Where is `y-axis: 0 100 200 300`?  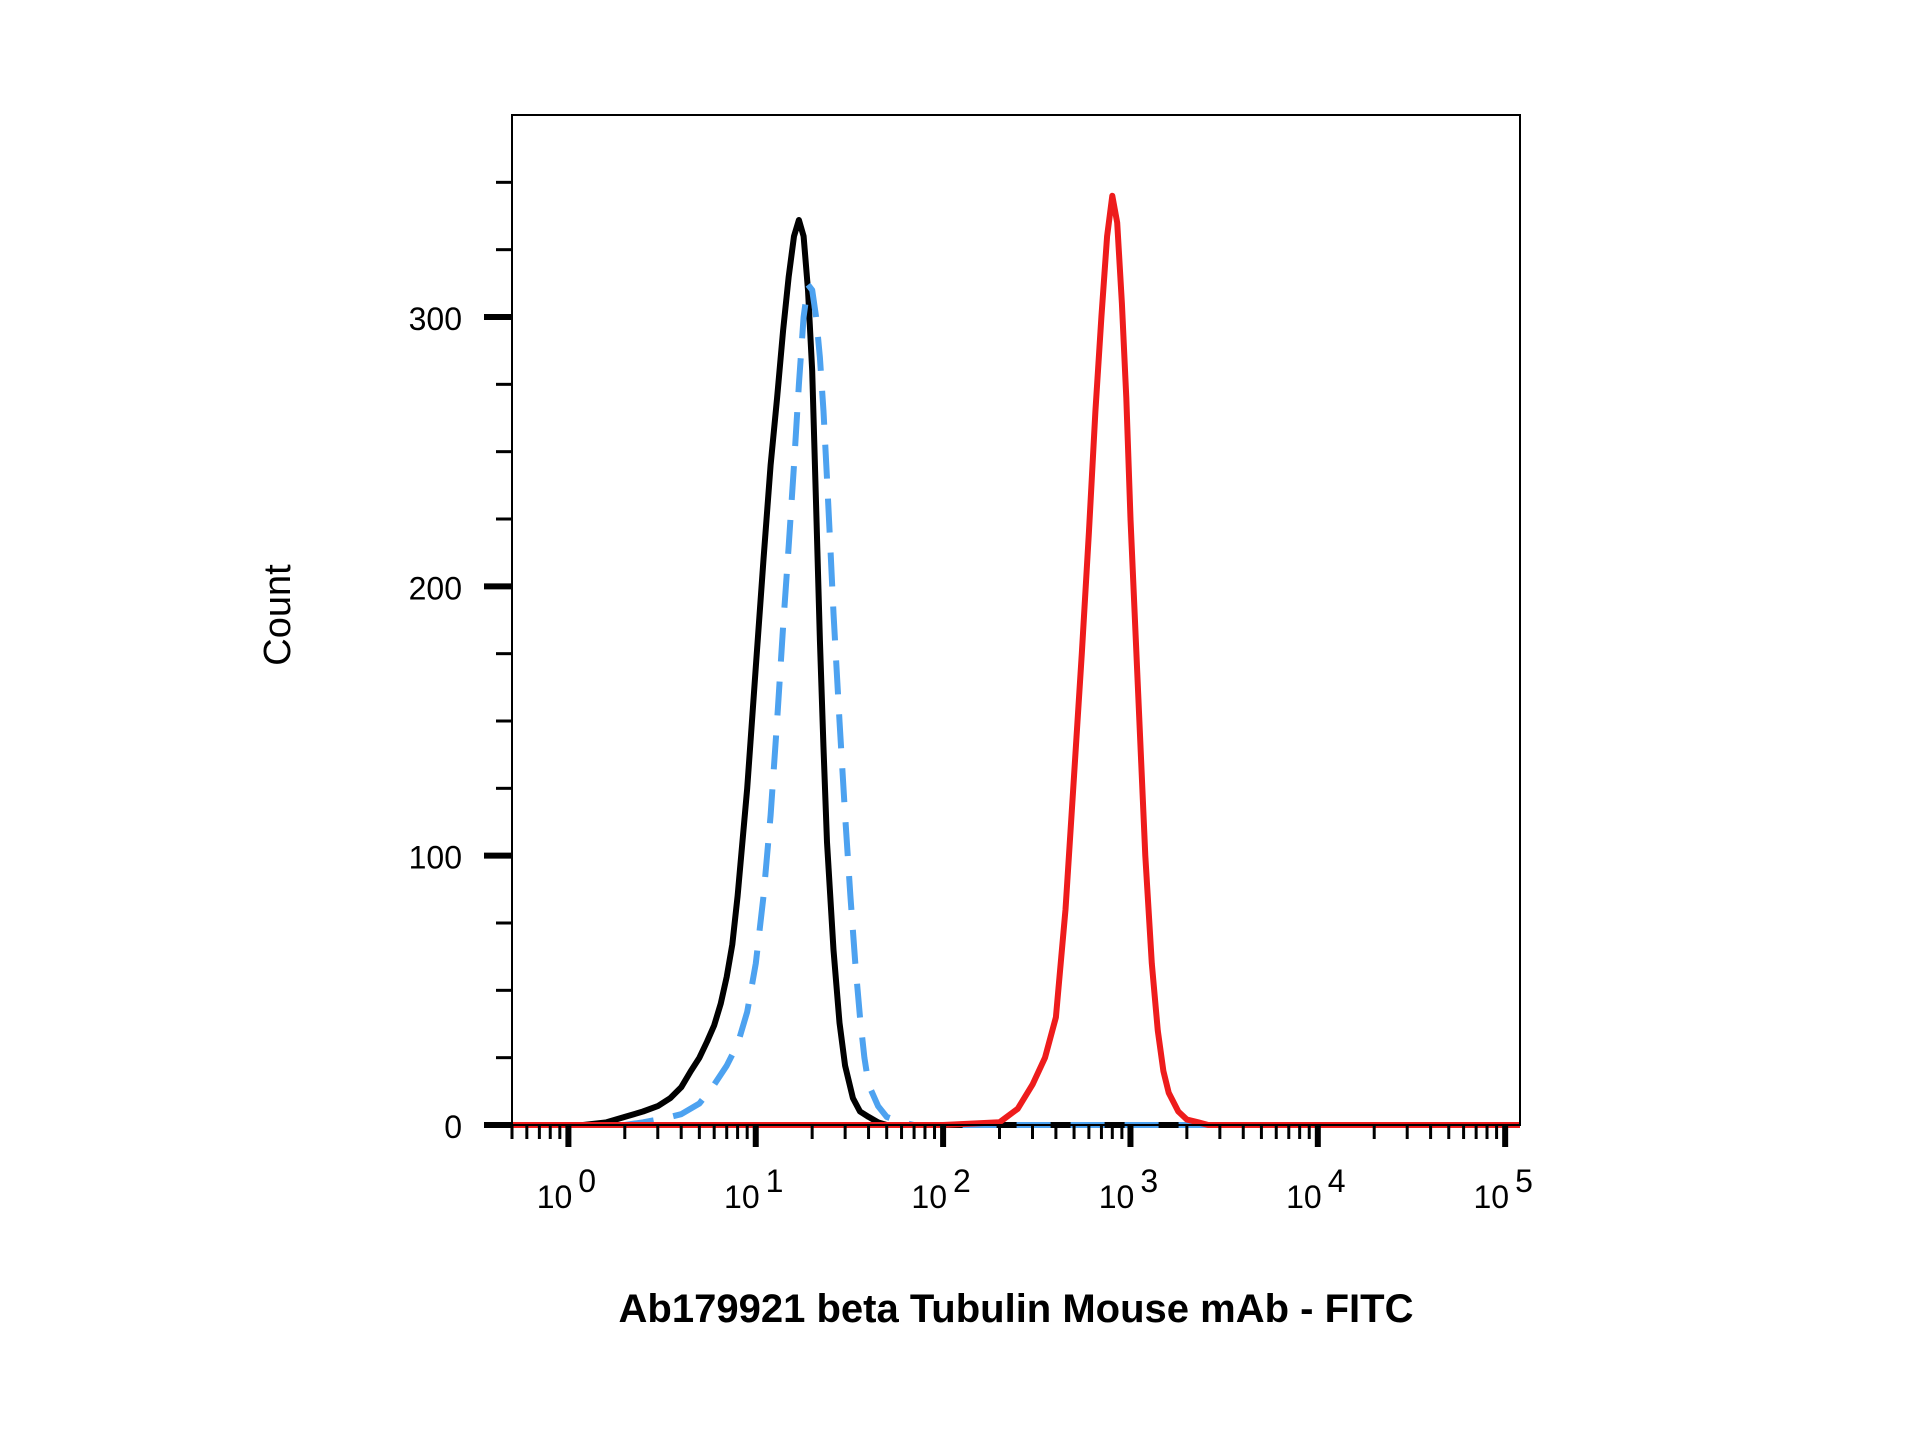
y-axis: 0 100 200 300 is located at coordinates (460, 662).